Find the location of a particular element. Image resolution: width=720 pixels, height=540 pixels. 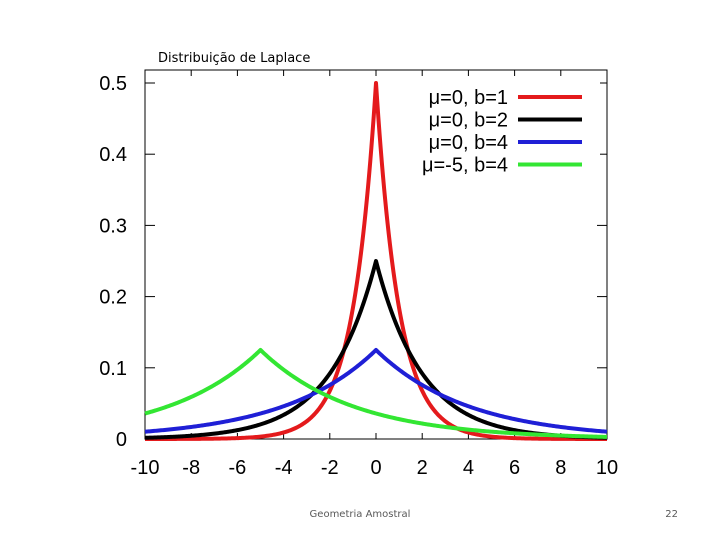

x-tick-label: 8 is located at coordinates (560, 468).